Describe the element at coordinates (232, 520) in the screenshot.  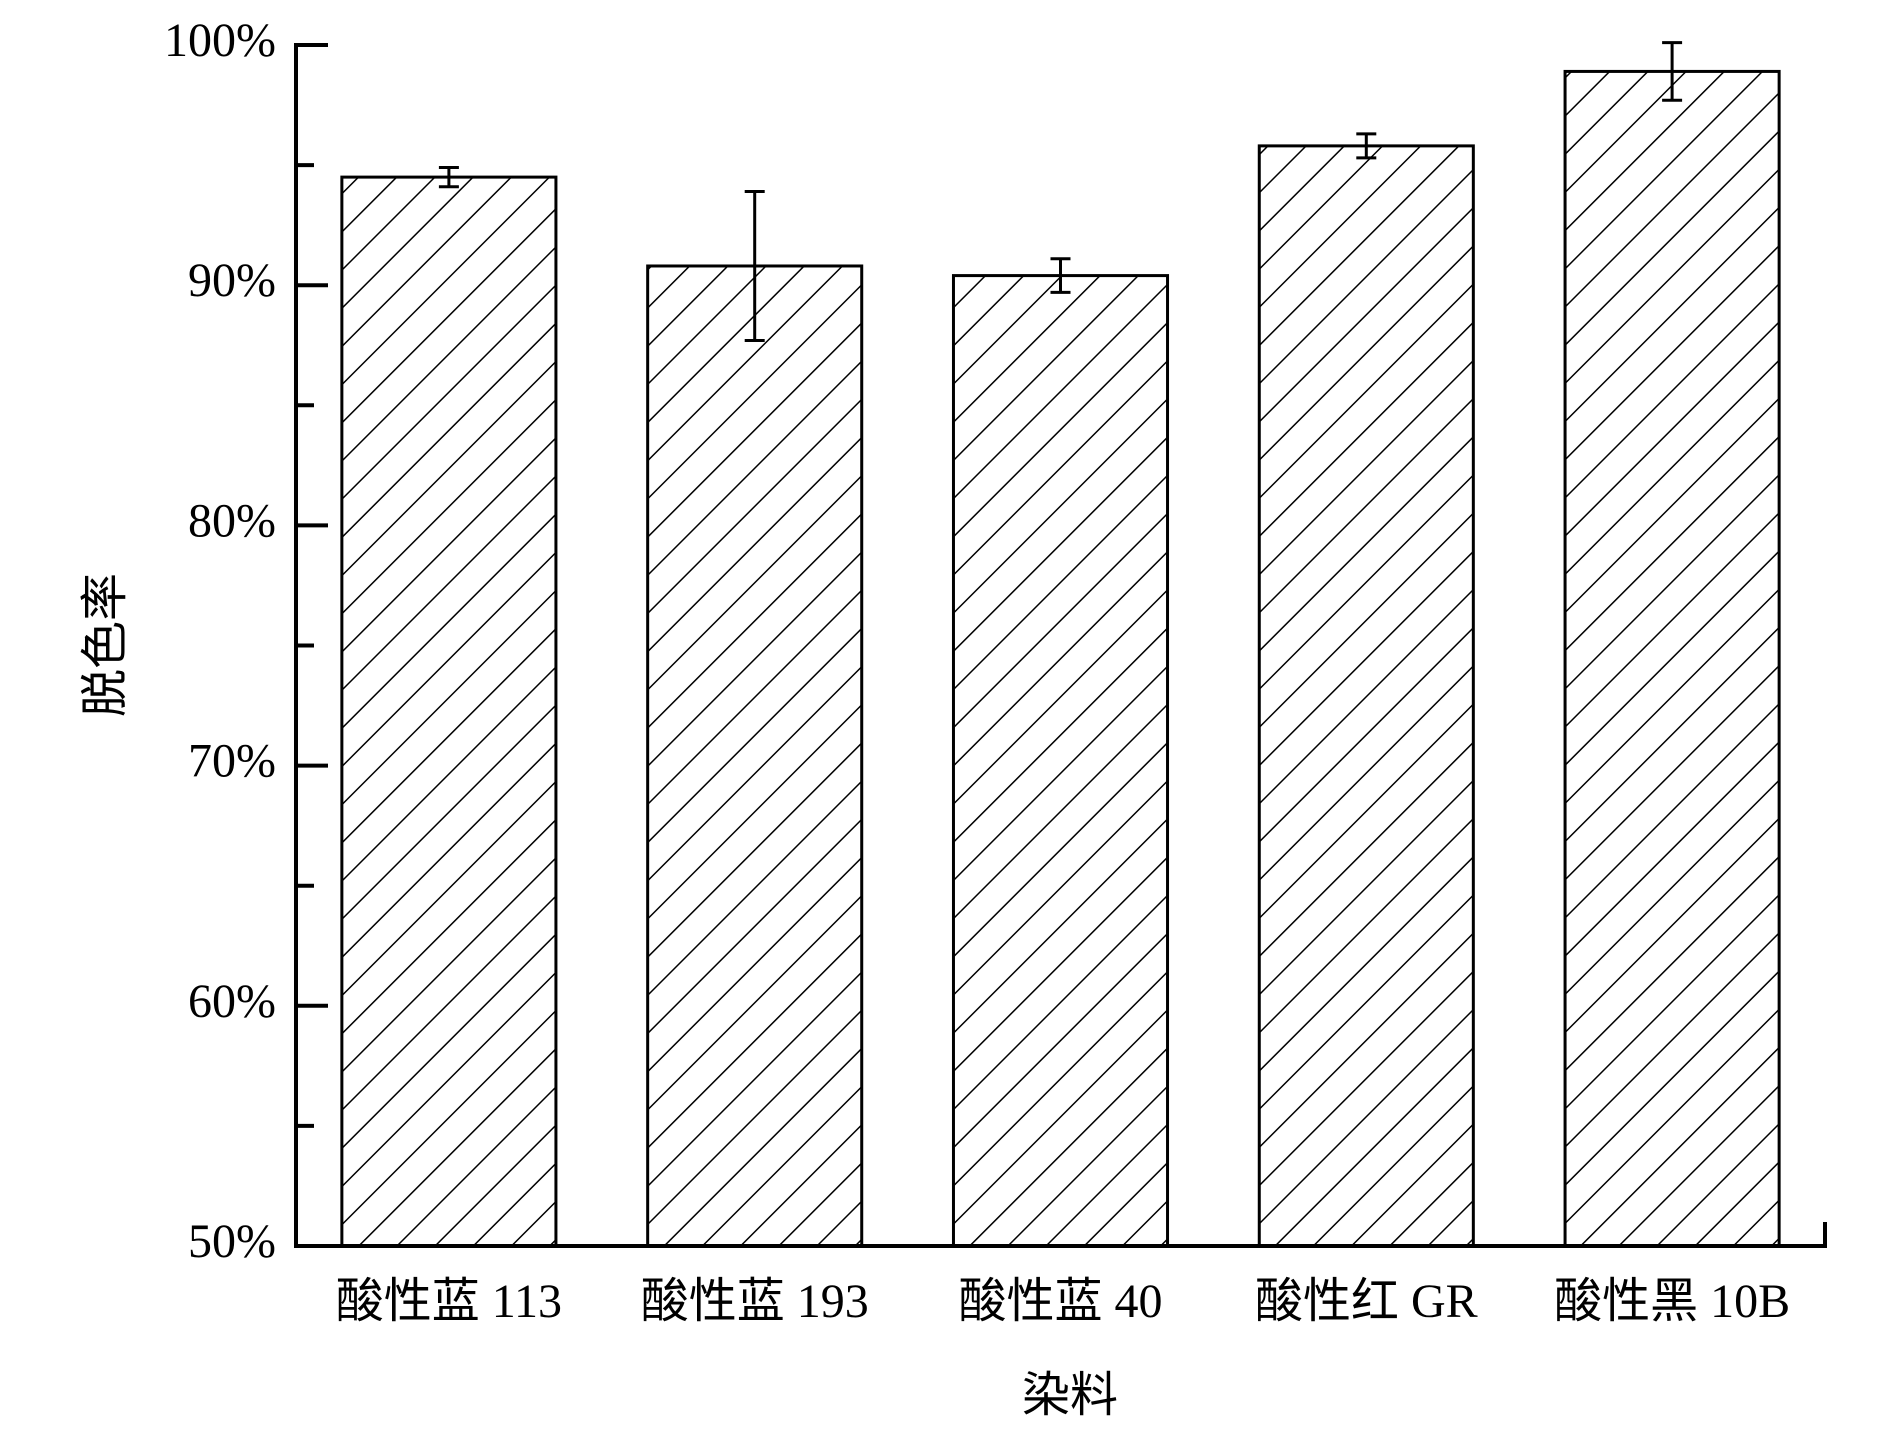
I see `y-tick-label: 80%` at that location.